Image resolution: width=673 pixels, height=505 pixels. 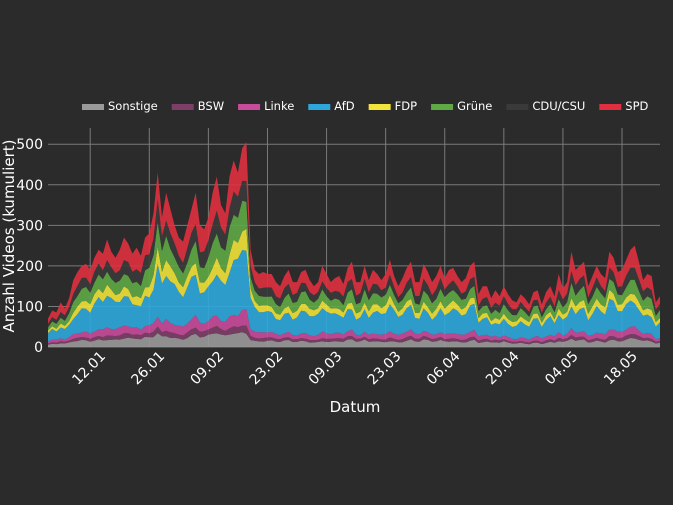 What do you see at coordinates (29, 186) in the screenshot?
I see `y-tick-label: 400` at bounding box center [29, 186].